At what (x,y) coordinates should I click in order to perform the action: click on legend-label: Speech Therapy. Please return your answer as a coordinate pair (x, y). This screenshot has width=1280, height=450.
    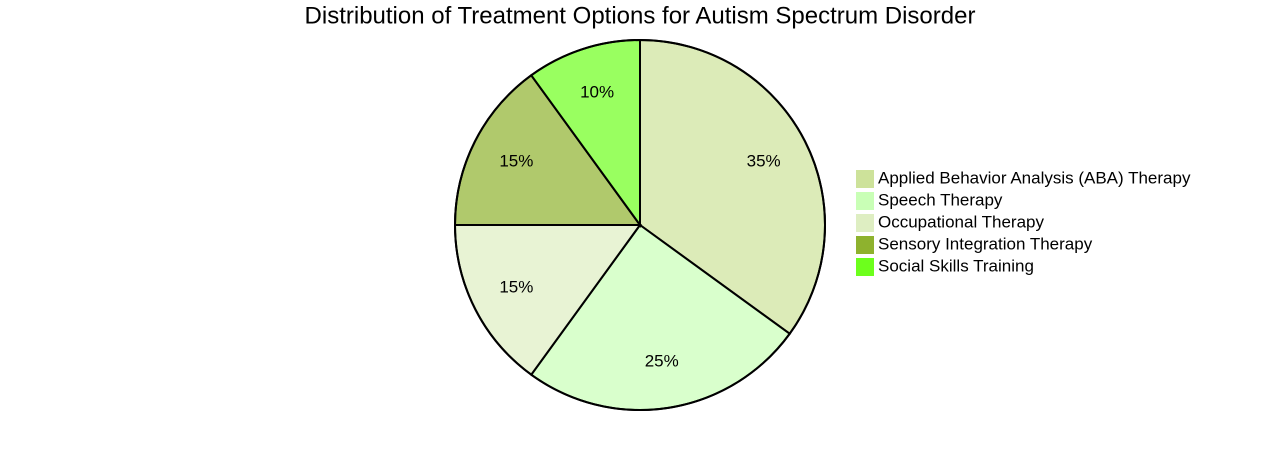
    Looking at the image, I should click on (940, 199).